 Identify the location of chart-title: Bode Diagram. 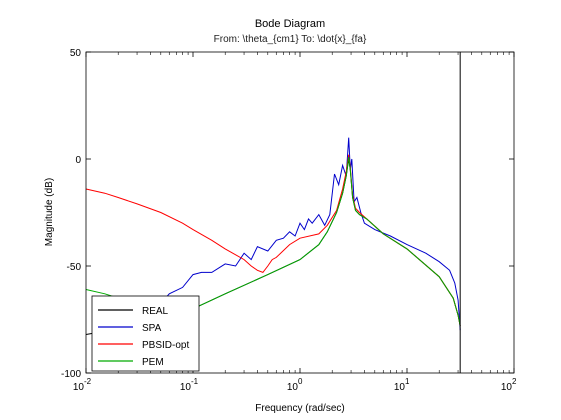
(290, 24).